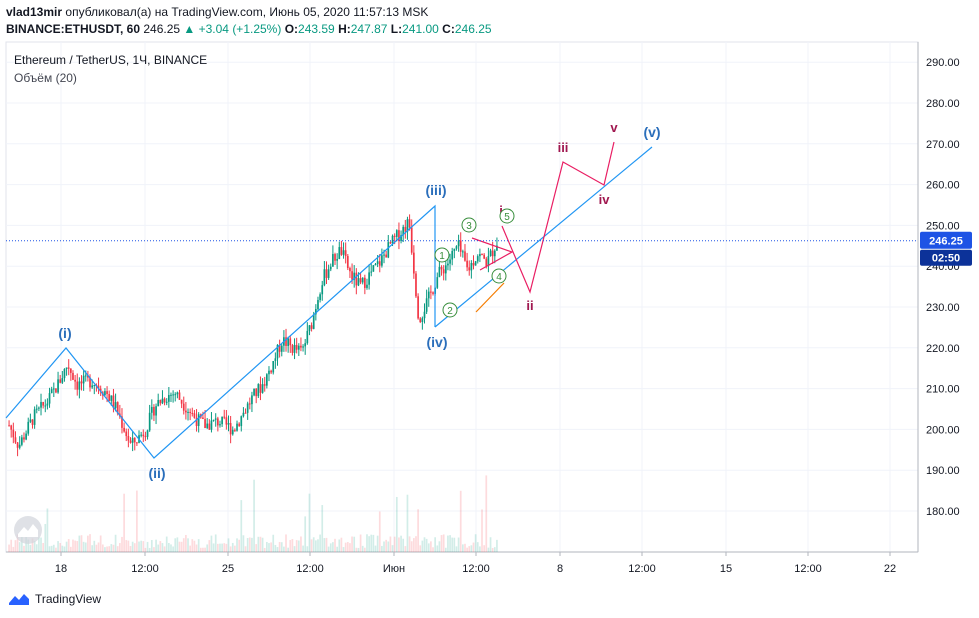  Describe the element at coordinates (34, 12) in the screenshot. I see `author-name: vlad13mir` at that location.